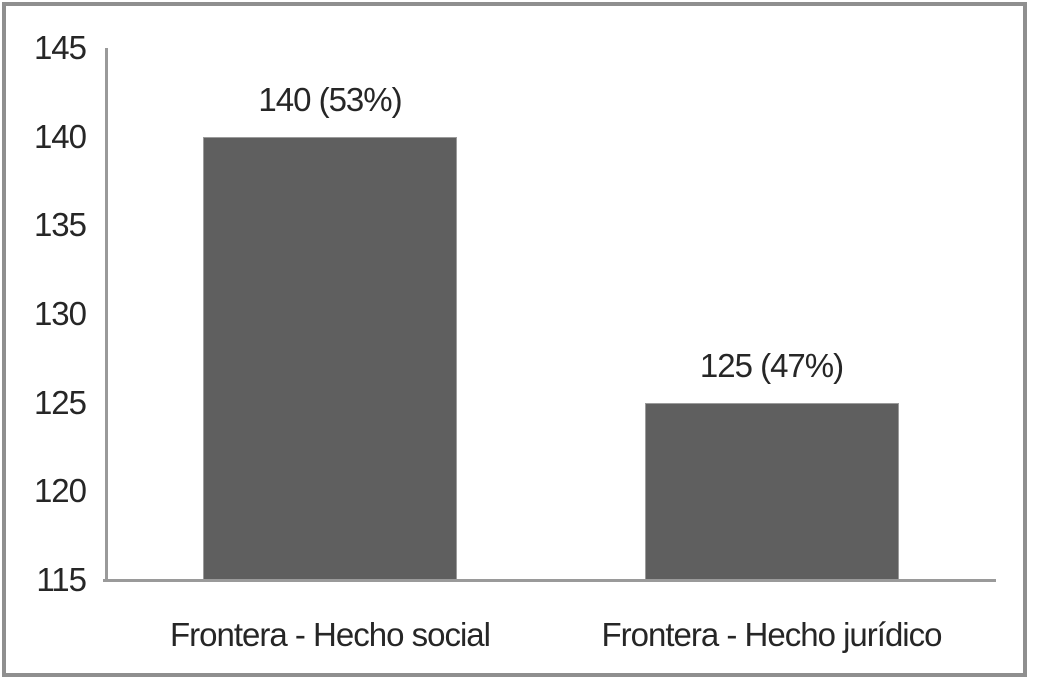 The height and width of the screenshot is (687, 1037). Describe the element at coordinates (330, 634) in the screenshot. I see `x-category-label-1: Frontera - Hecho social` at that location.